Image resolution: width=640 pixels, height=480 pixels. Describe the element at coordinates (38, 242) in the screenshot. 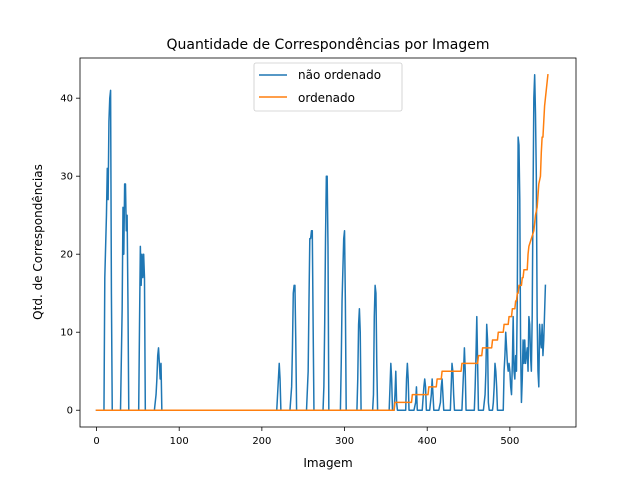

I see `y-axis-label: Qtd. de Correspondências` at that location.